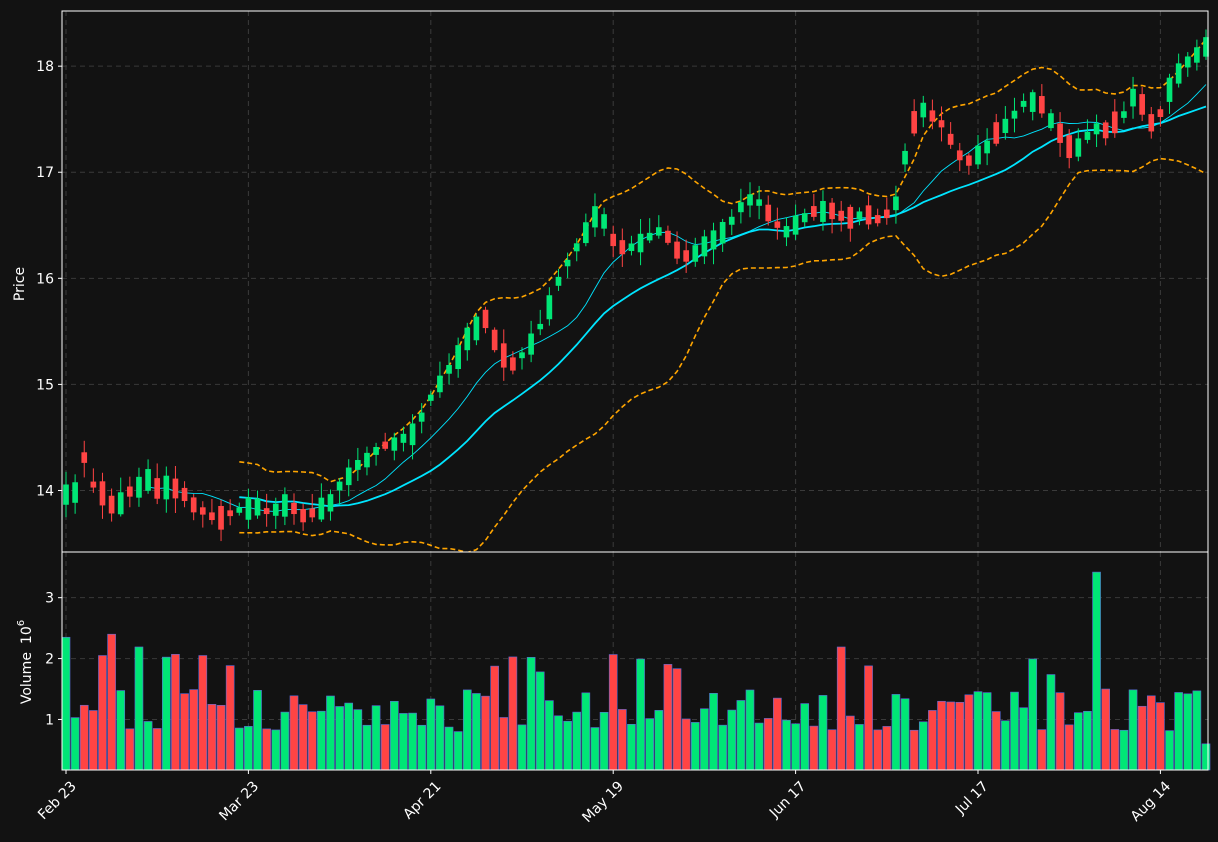  I want to click on price-tick-label-4: 18, so click(45, 67).